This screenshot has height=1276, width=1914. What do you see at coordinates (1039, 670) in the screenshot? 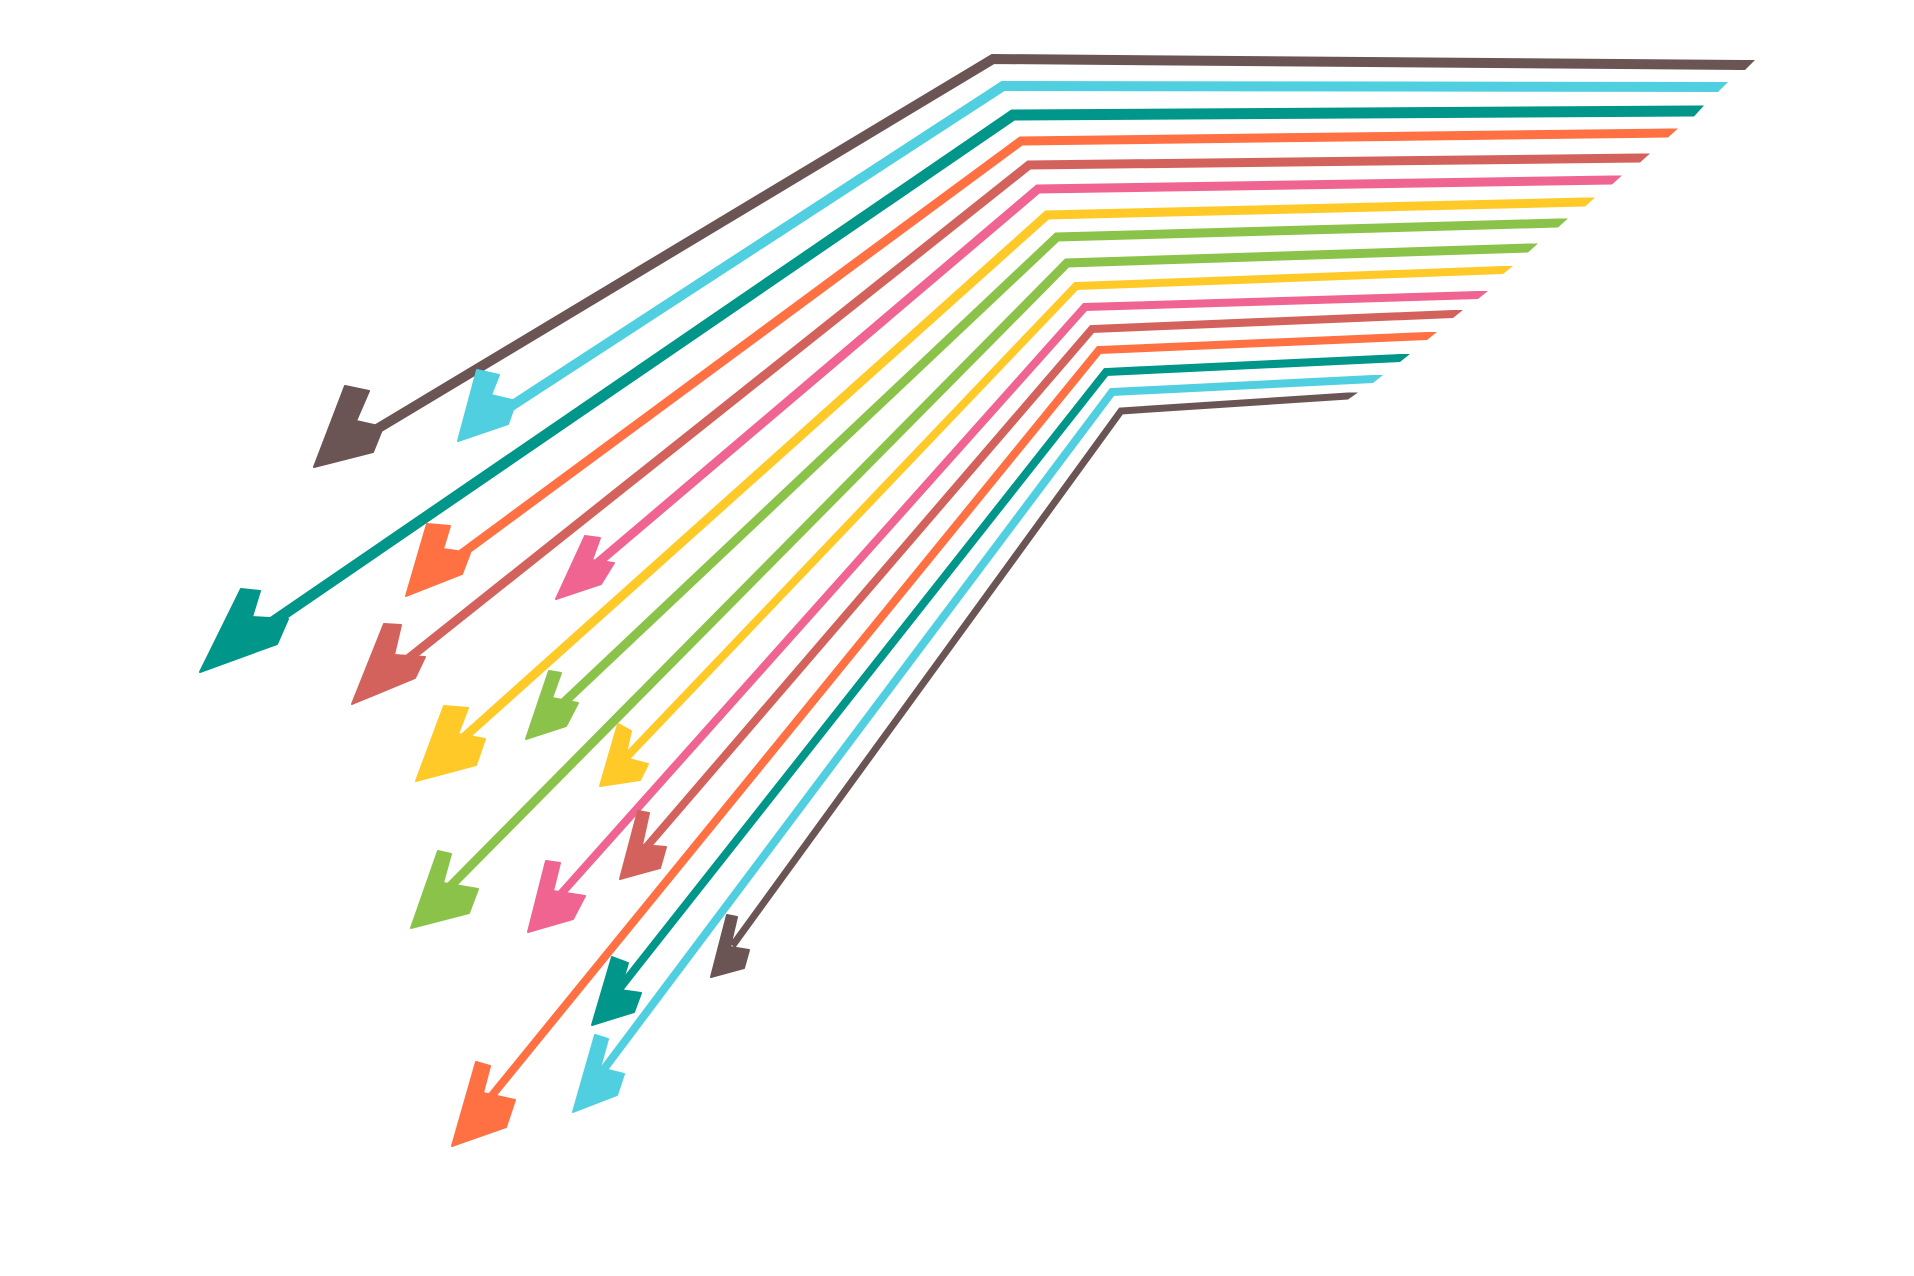
I see `arrow-shaft` at bounding box center [1039, 670].